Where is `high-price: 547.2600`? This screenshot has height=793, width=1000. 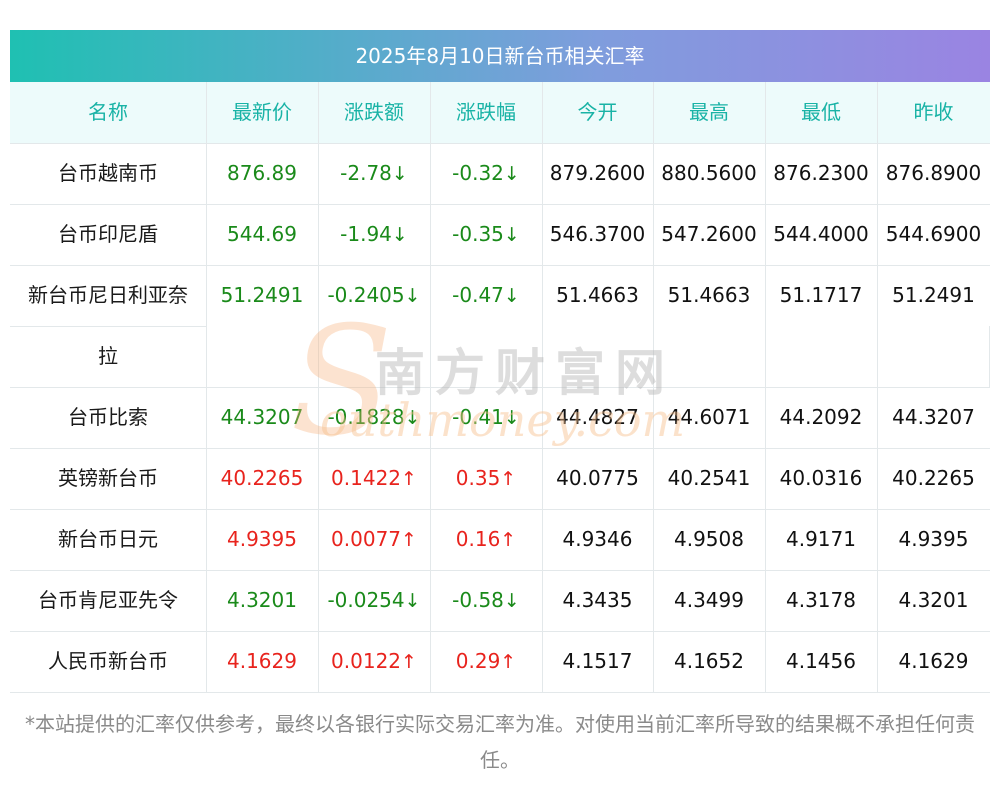 high-price: 547.2600 is located at coordinates (709, 234).